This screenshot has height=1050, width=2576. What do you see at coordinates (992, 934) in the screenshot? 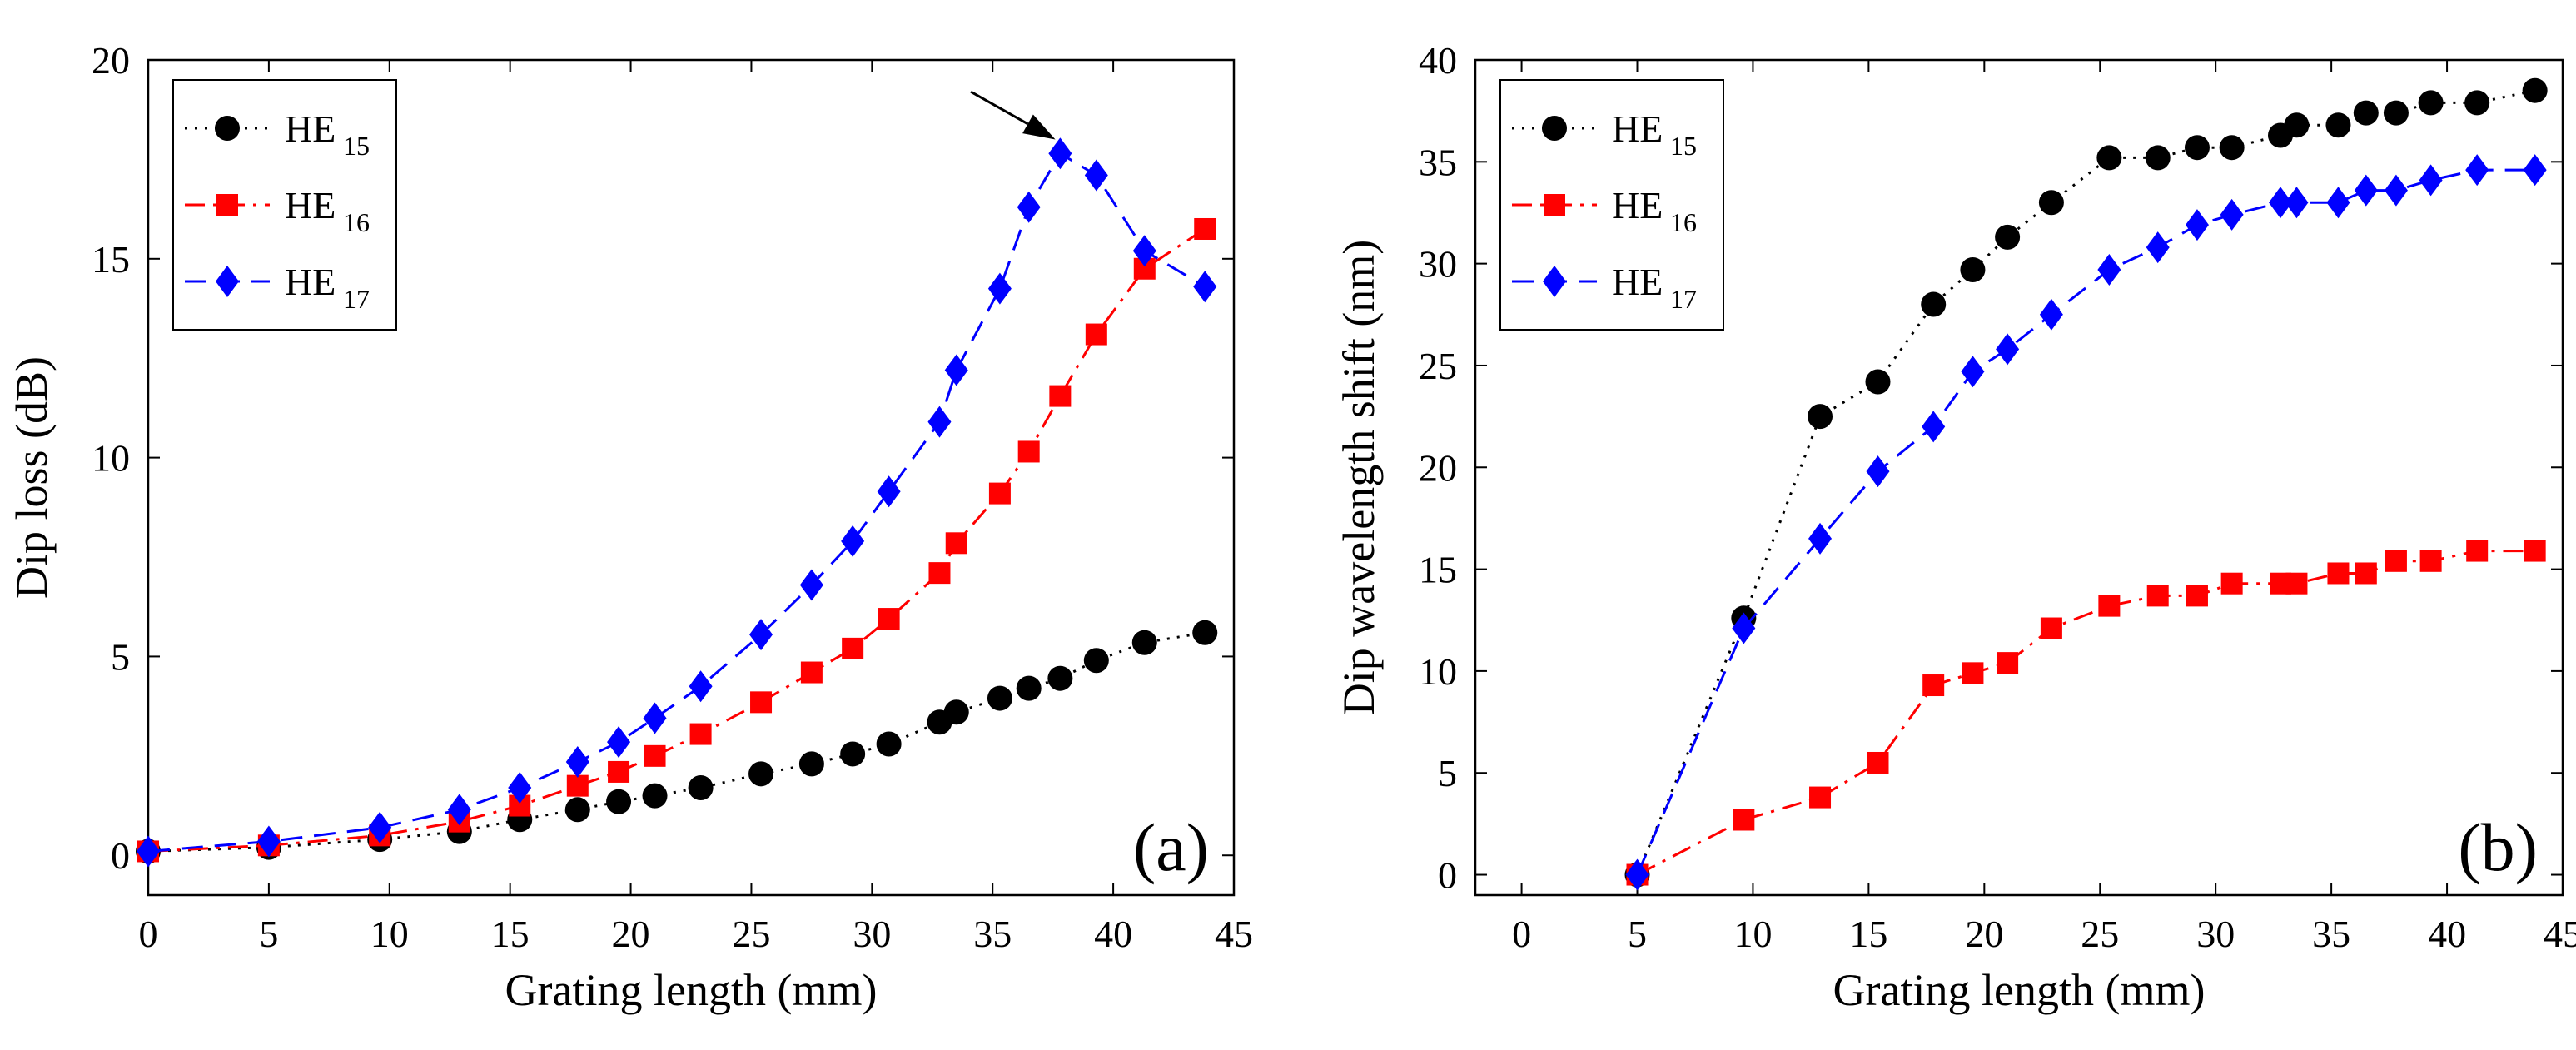
I see `x-tick-label: 35` at bounding box center [992, 934].